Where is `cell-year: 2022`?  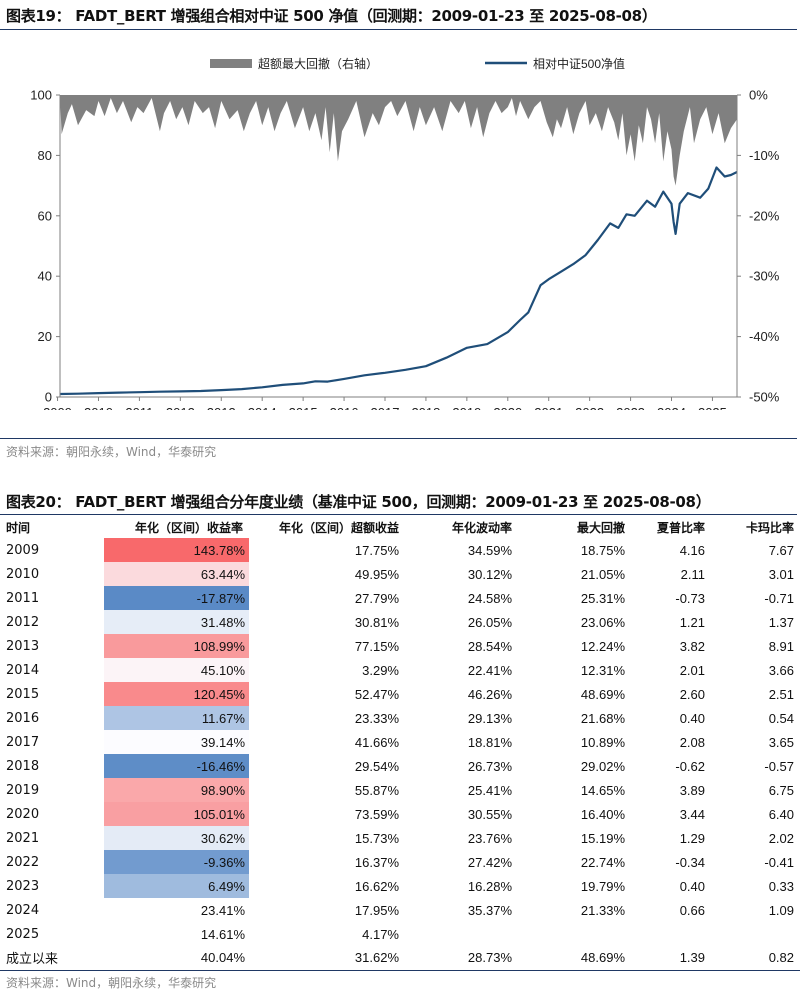 cell-year: 2022 is located at coordinates (23, 862).